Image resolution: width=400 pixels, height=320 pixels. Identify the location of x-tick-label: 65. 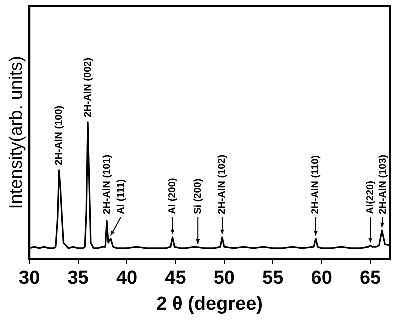
(371, 279).